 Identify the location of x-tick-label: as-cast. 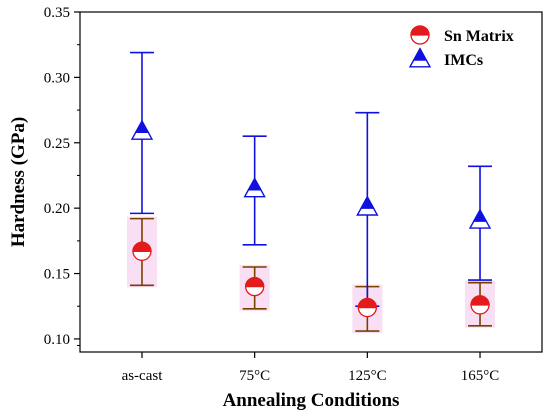
(143, 376).